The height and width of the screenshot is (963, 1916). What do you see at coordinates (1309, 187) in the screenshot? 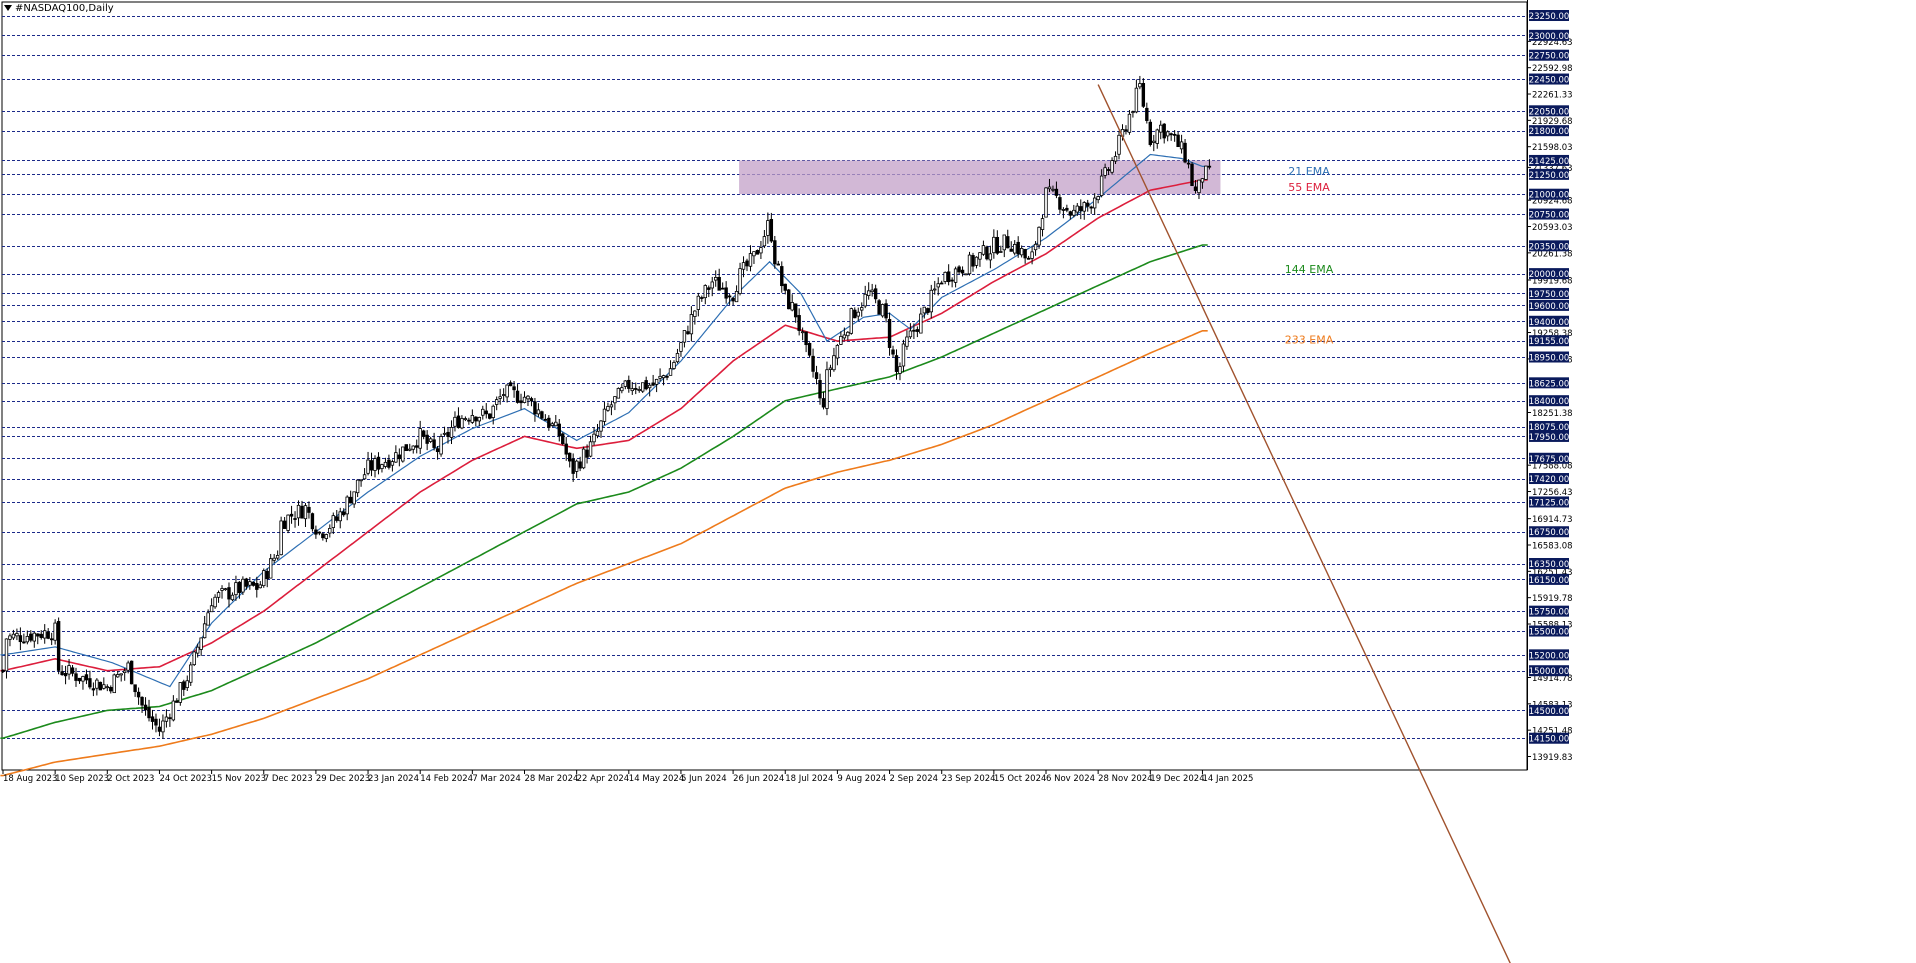
I see `ema55-label: 55 EMA` at bounding box center [1309, 187].